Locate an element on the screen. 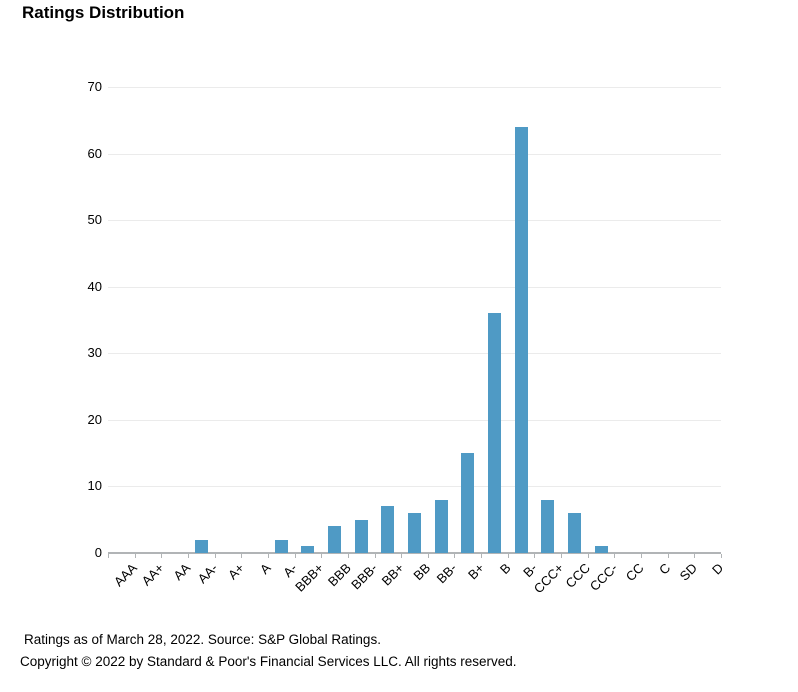 The image size is (798, 692). x-axis-line is located at coordinates (414, 553).